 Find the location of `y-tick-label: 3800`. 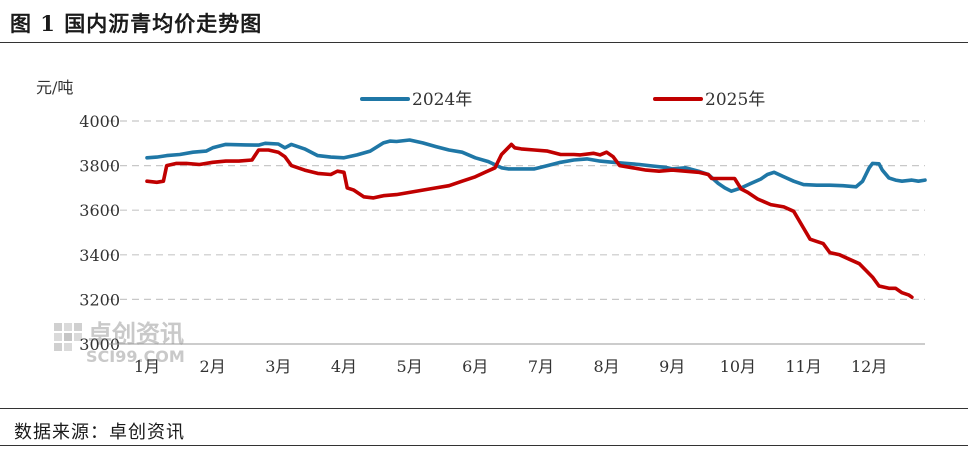

y-tick-label: 3800 is located at coordinates (99, 166).